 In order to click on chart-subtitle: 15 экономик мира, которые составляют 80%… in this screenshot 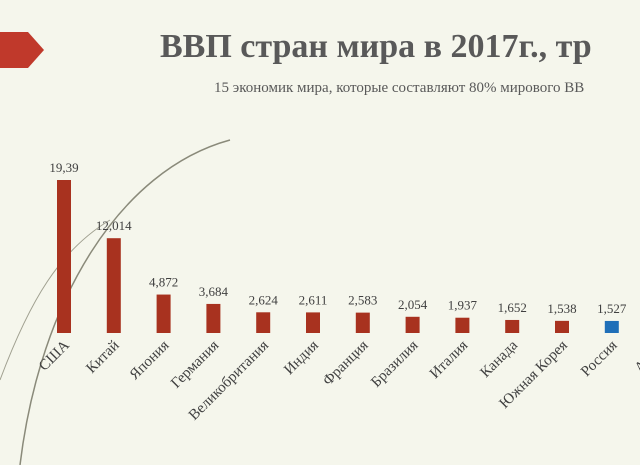, I will do `click(399, 88)`.